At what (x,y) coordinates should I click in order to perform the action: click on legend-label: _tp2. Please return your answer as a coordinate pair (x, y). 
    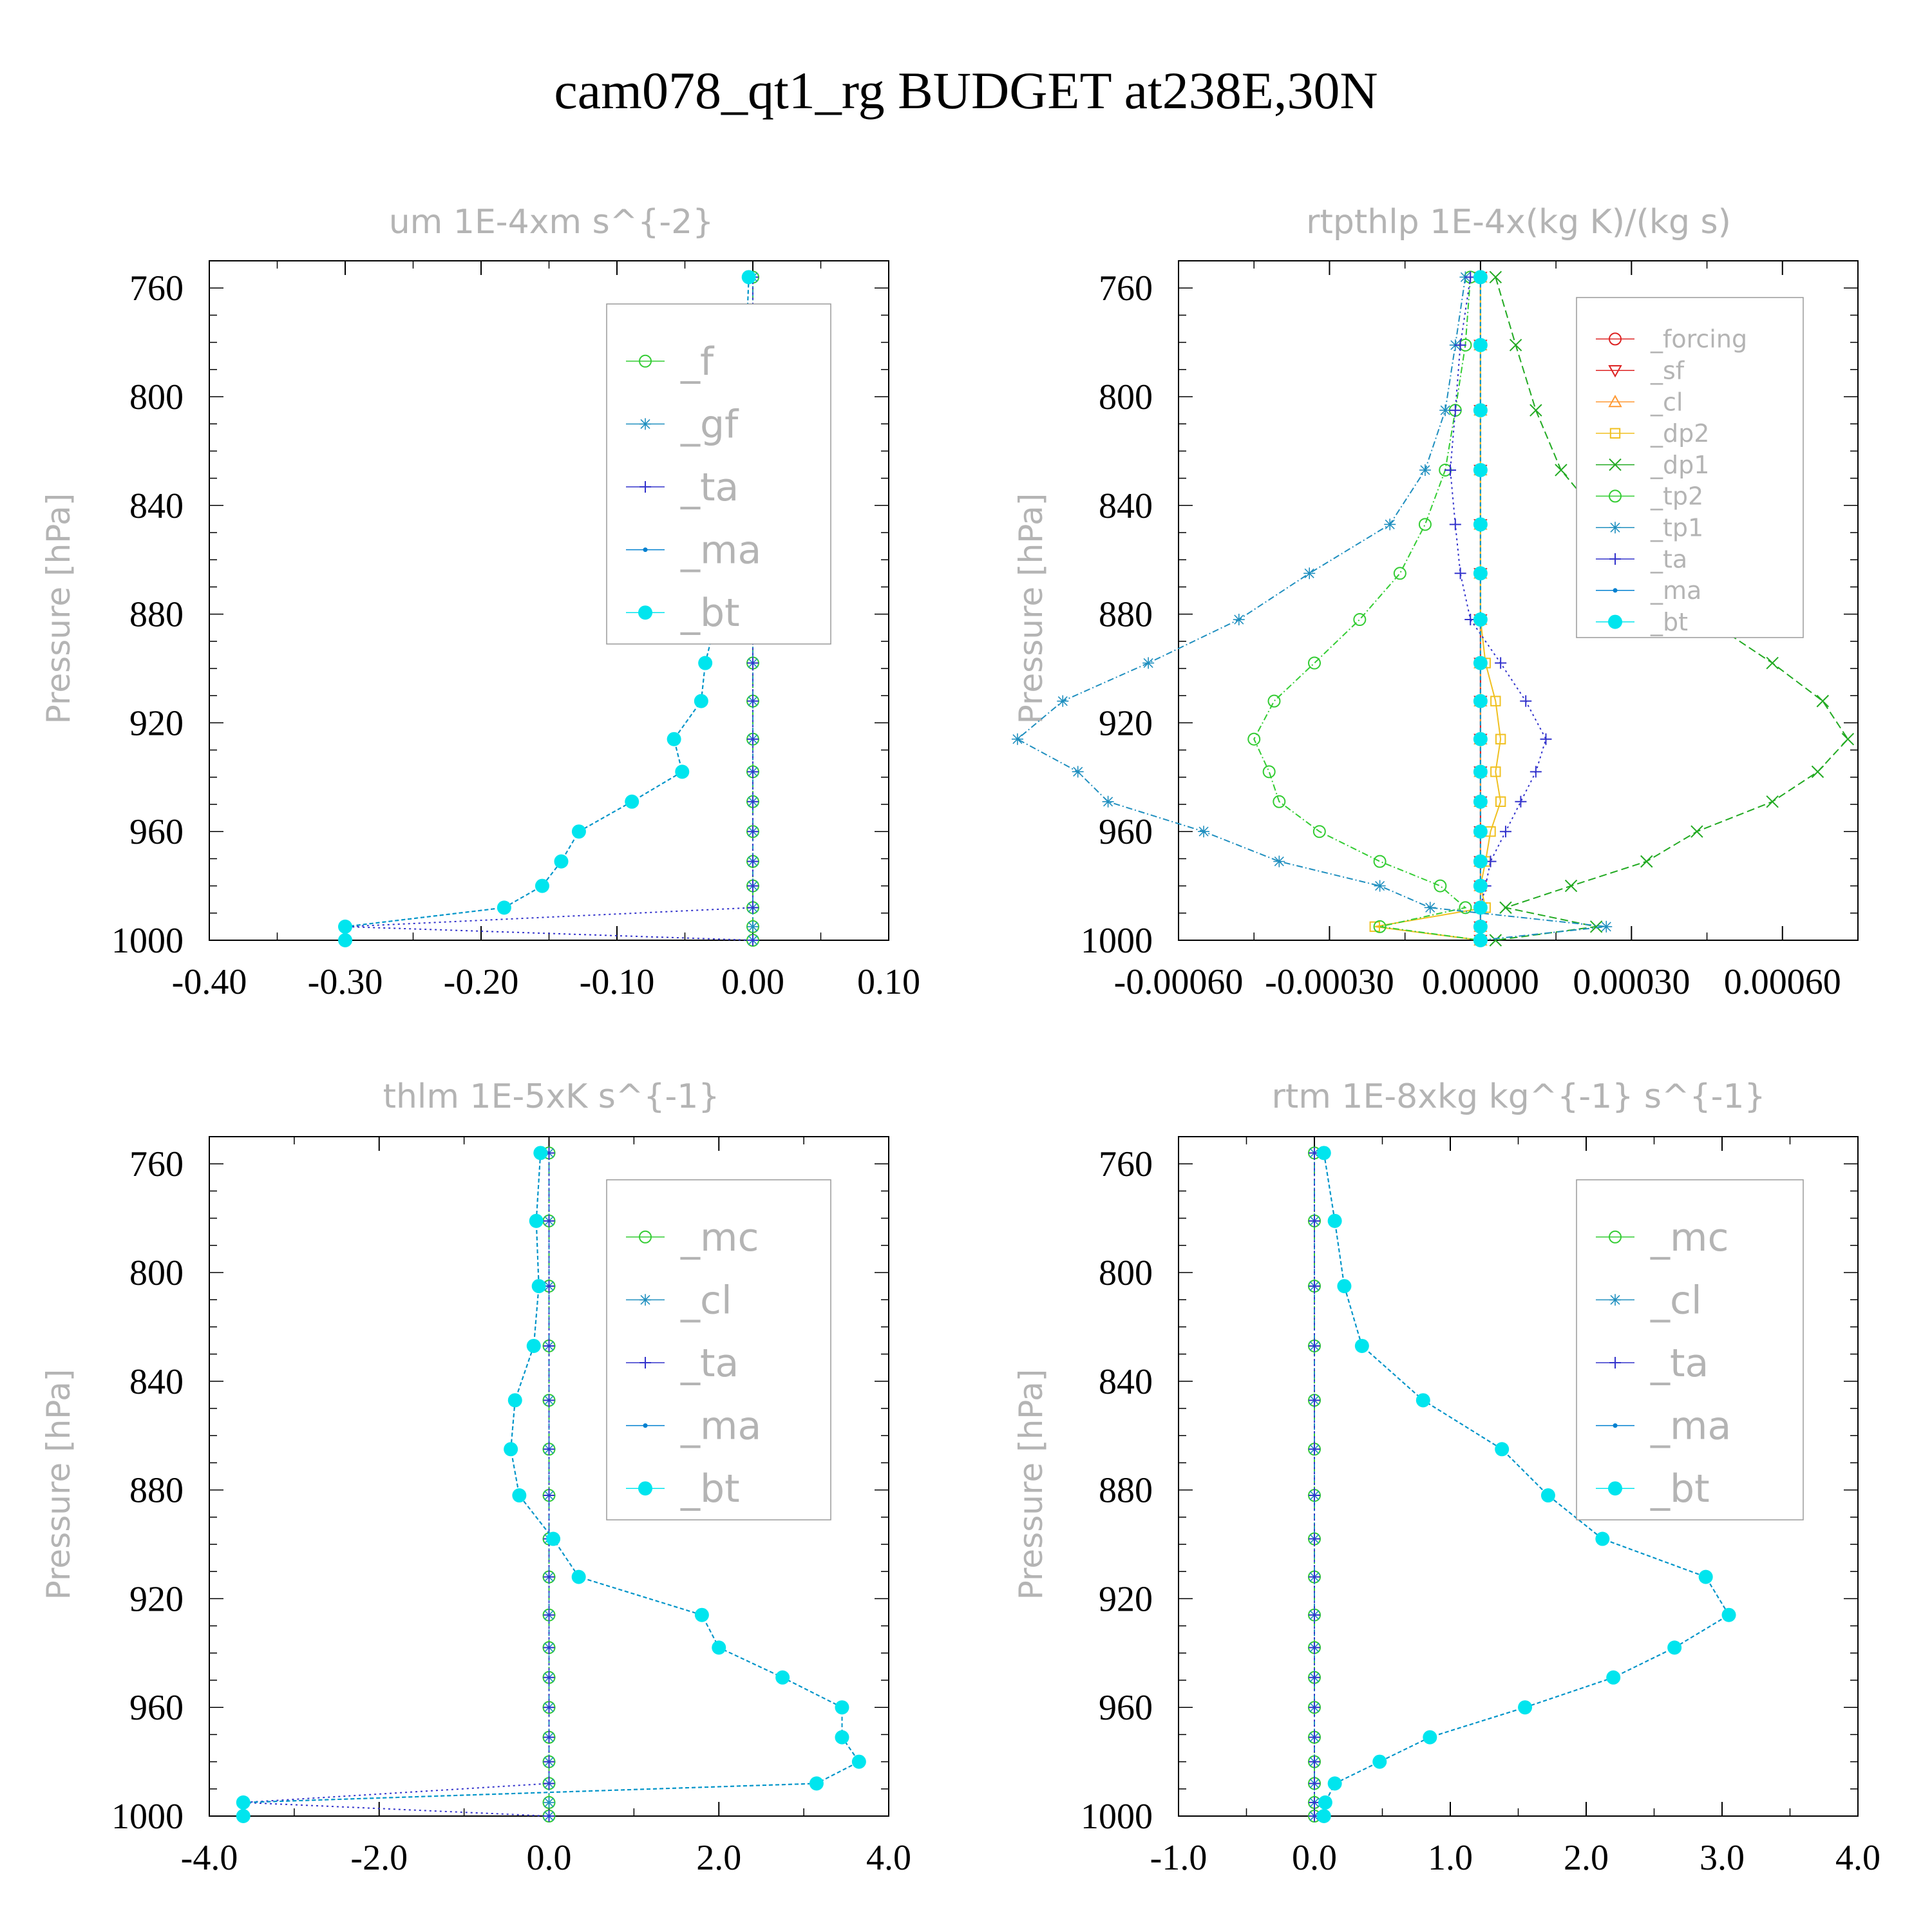
    Looking at the image, I should click on (1676, 496).